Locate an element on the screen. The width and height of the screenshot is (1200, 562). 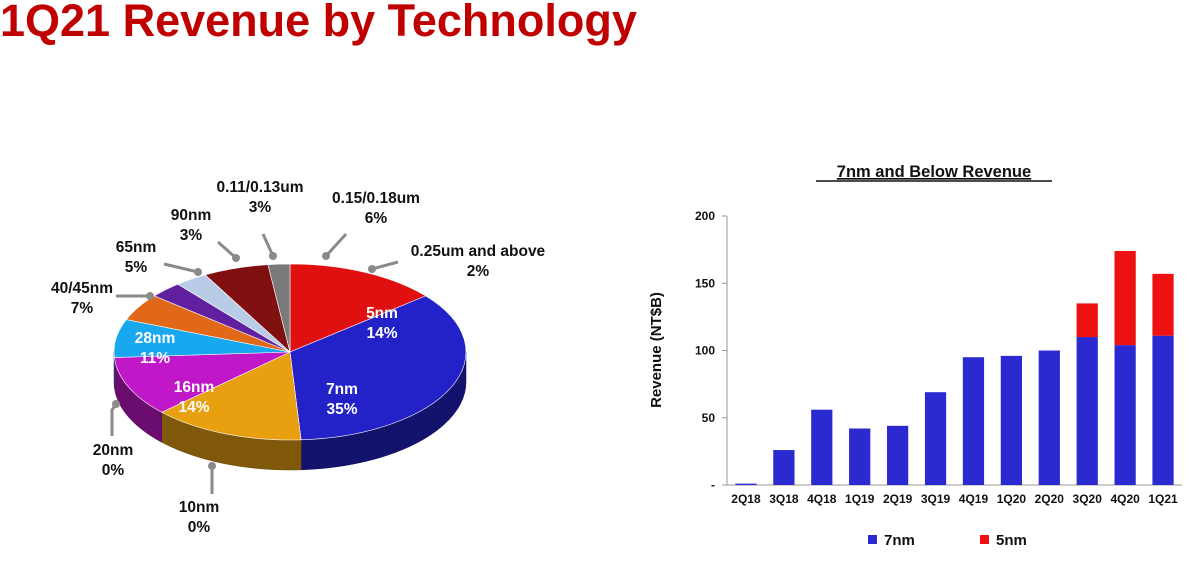
pie-slice-28nm is located at coordinates (202, 382).